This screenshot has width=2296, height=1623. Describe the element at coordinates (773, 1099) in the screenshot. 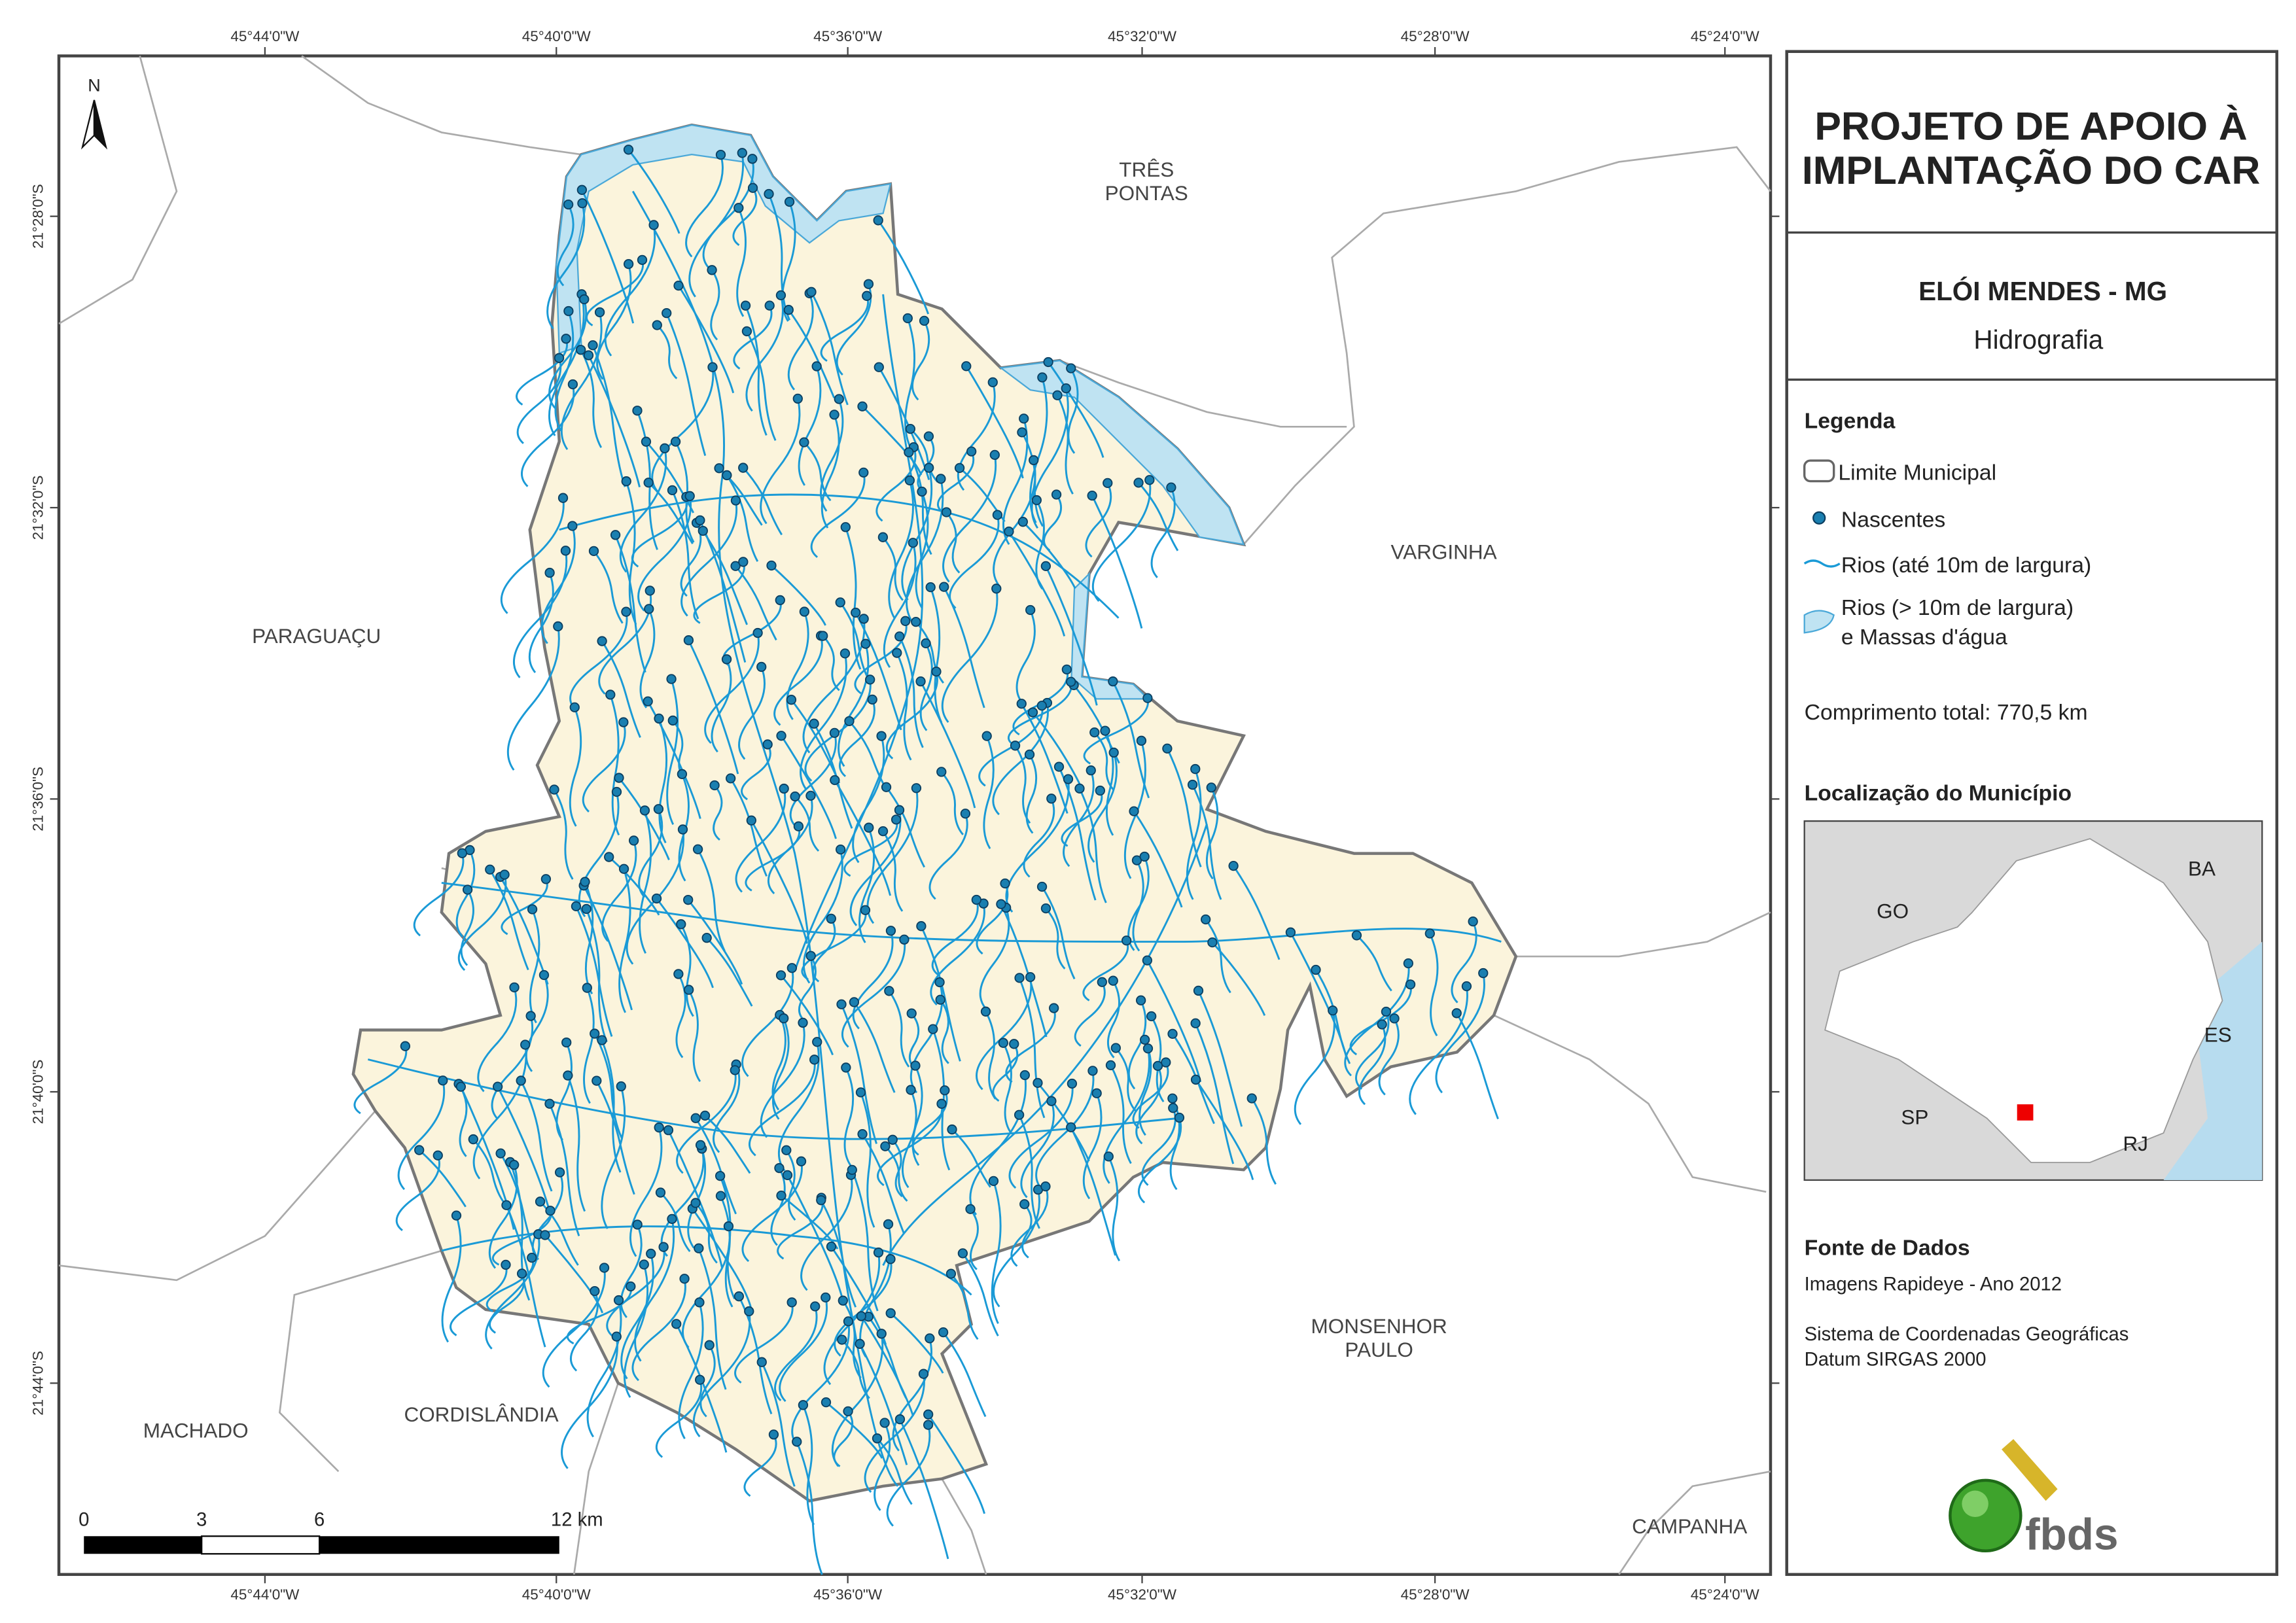

I see `river` at that location.